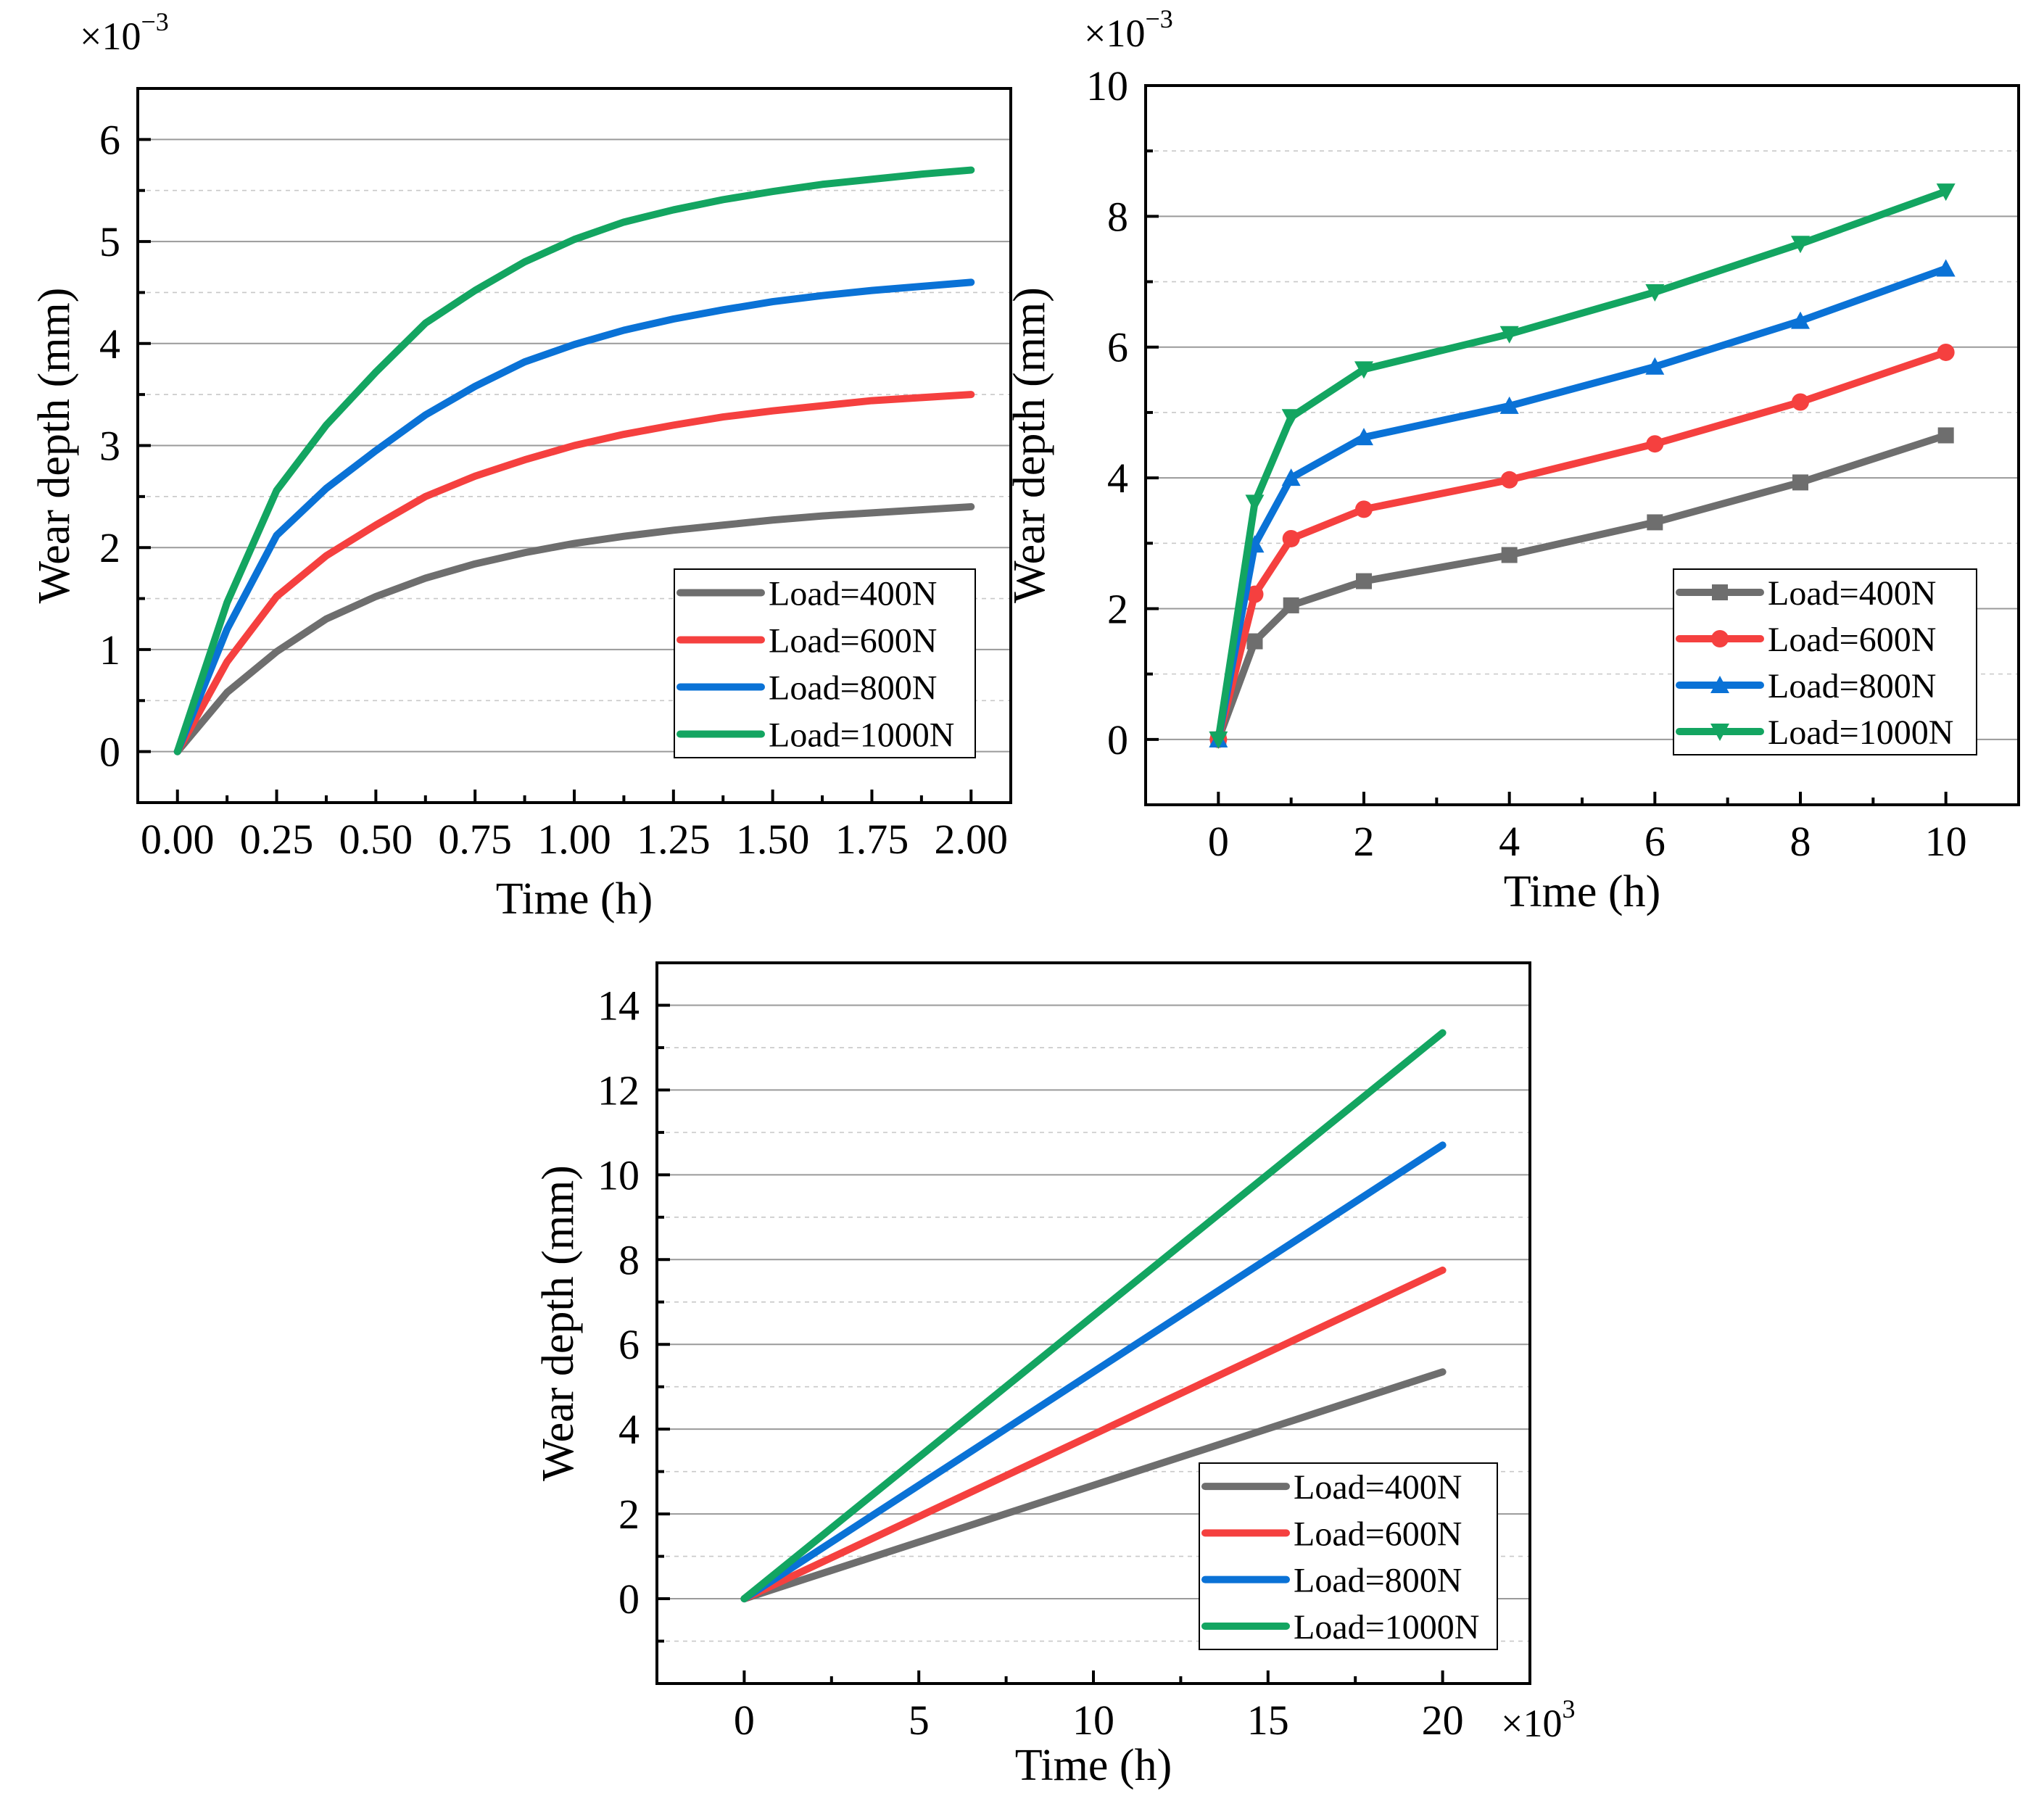  I want to click on x-tick-label: 15, so click(1268, 1720).